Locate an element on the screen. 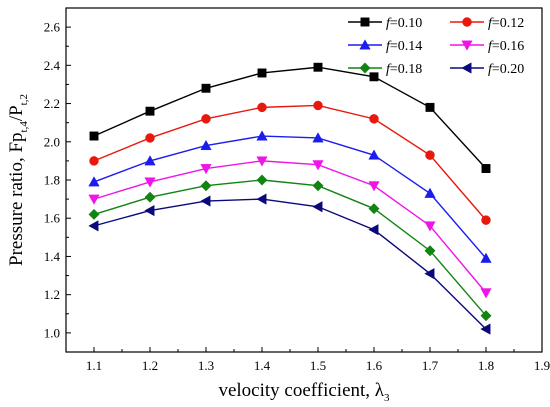 The height and width of the screenshot is (407, 550). y-tick-label: 2.4 is located at coordinates (52, 65).